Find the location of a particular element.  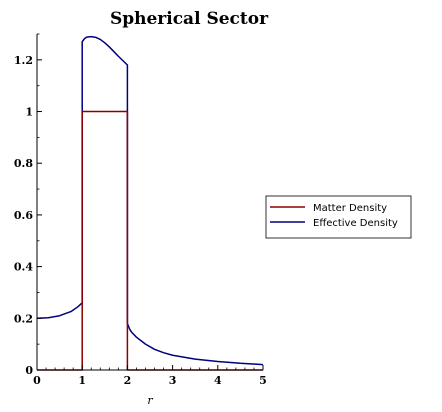

legend-box is located at coordinates (338, 217).